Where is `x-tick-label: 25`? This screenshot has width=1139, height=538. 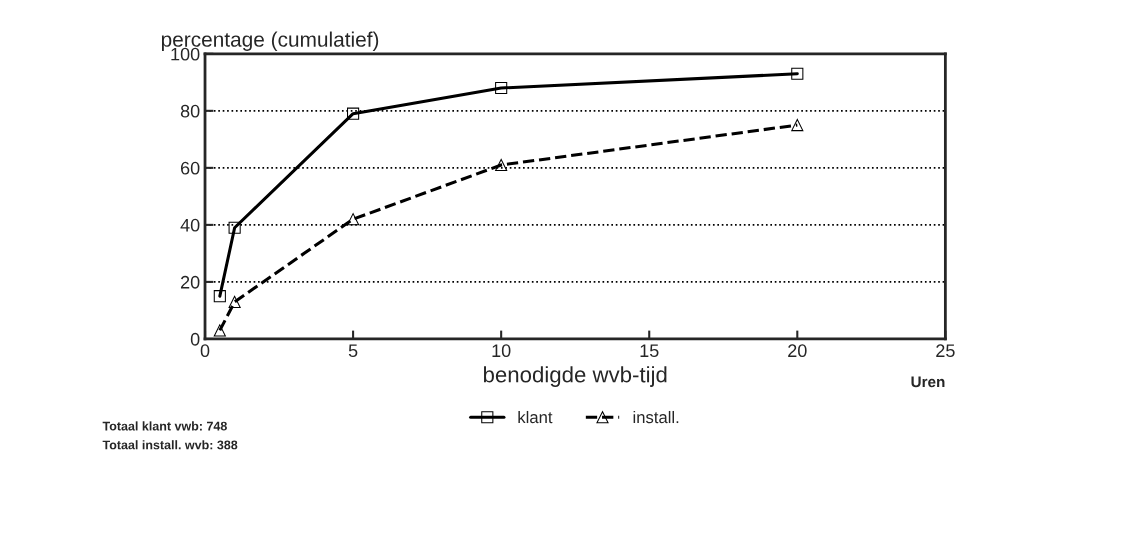
x-tick-label: 25 is located at coordinates (945, 351).